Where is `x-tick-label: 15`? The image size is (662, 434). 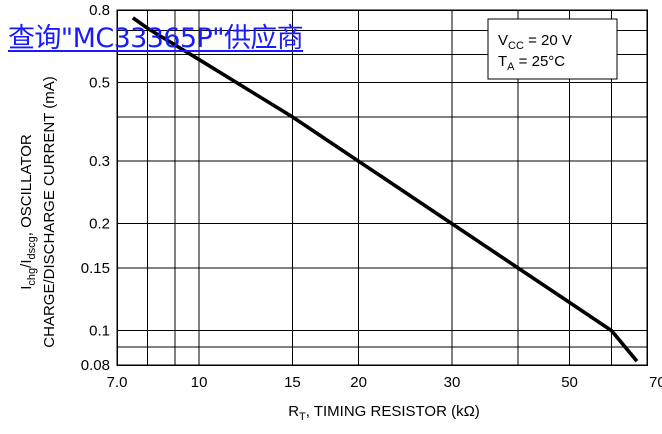
x-tick-label: 15 is located at coordinates (292, 382).